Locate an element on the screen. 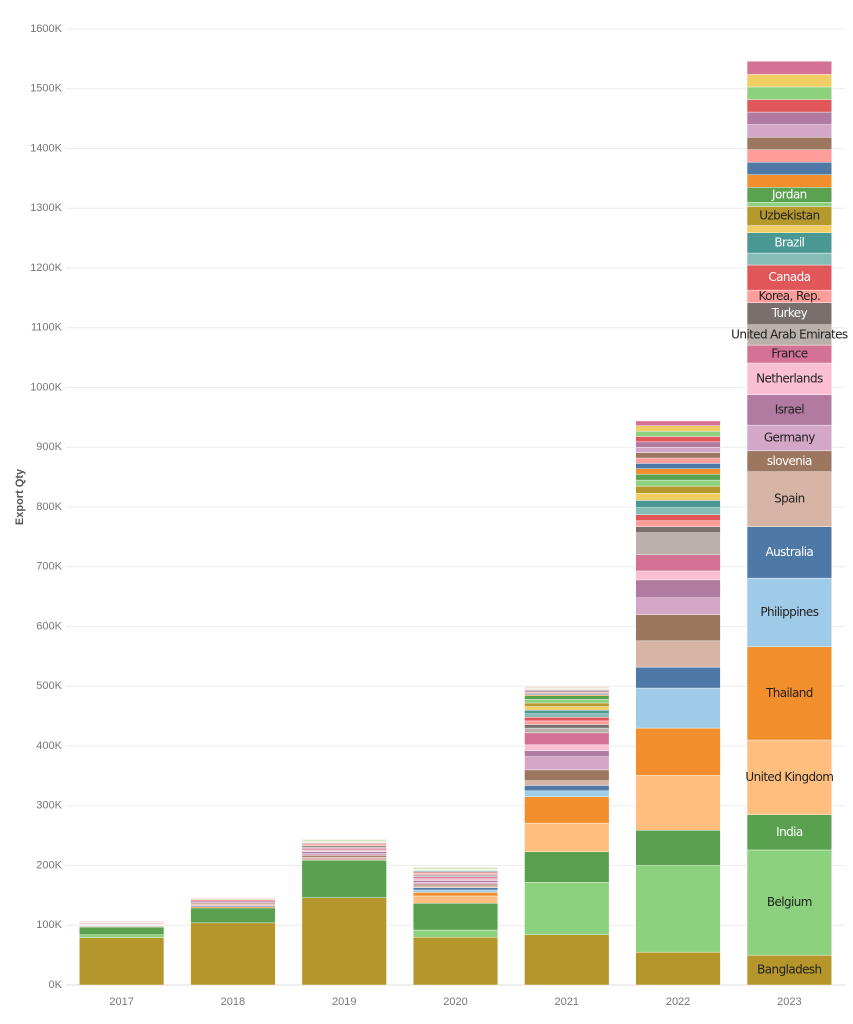 The height and width of the screenshot is (1024, 853). segment-label: Bangladesh is located at coordinates (789, 970).